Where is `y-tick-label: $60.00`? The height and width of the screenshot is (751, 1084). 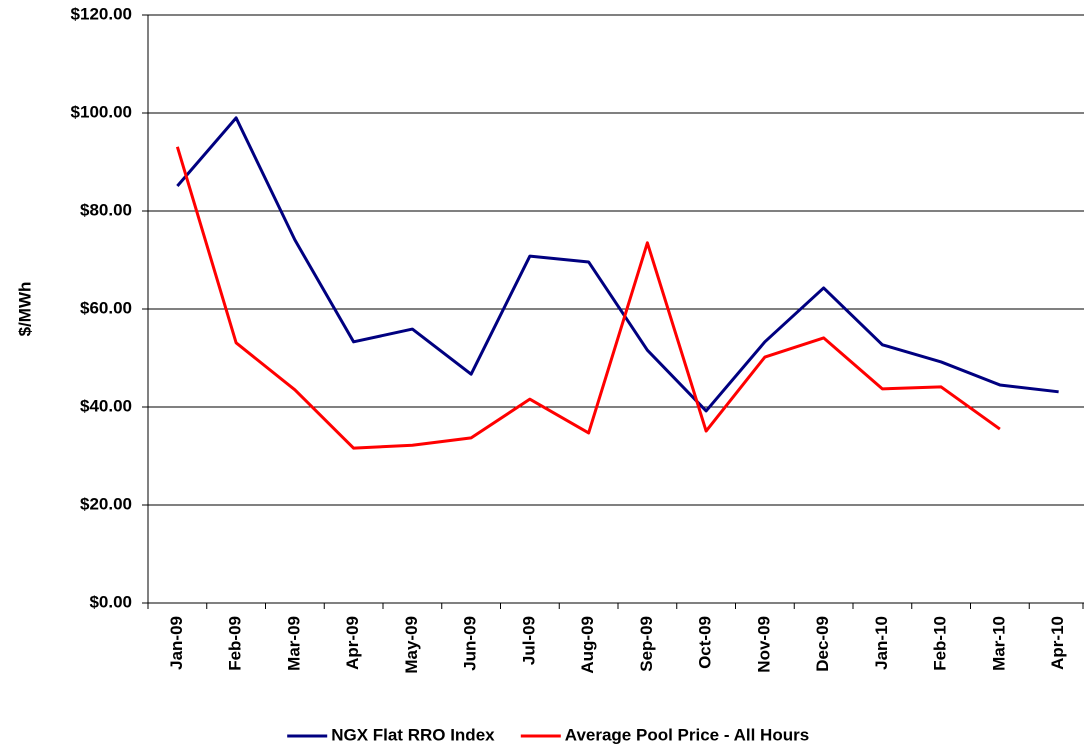
y-tick-label: $60.00 is located at coordinates (106, 307).